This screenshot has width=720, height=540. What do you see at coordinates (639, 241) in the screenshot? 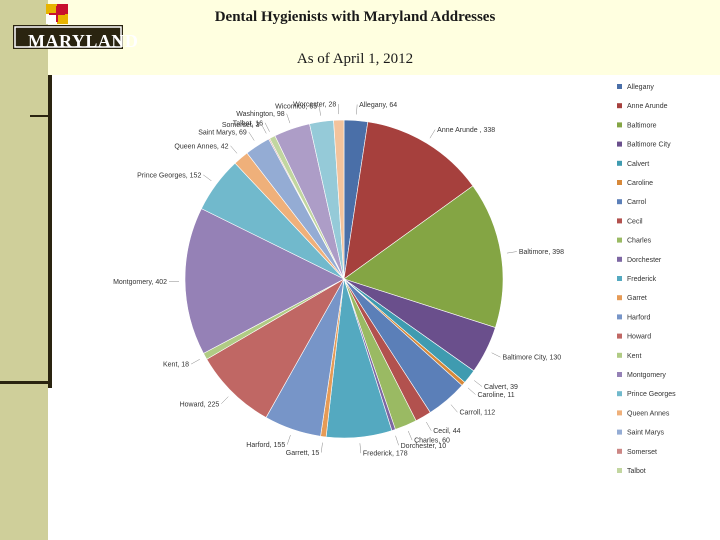
I see `legend-label: Charles` at bounding box center [639, 241].